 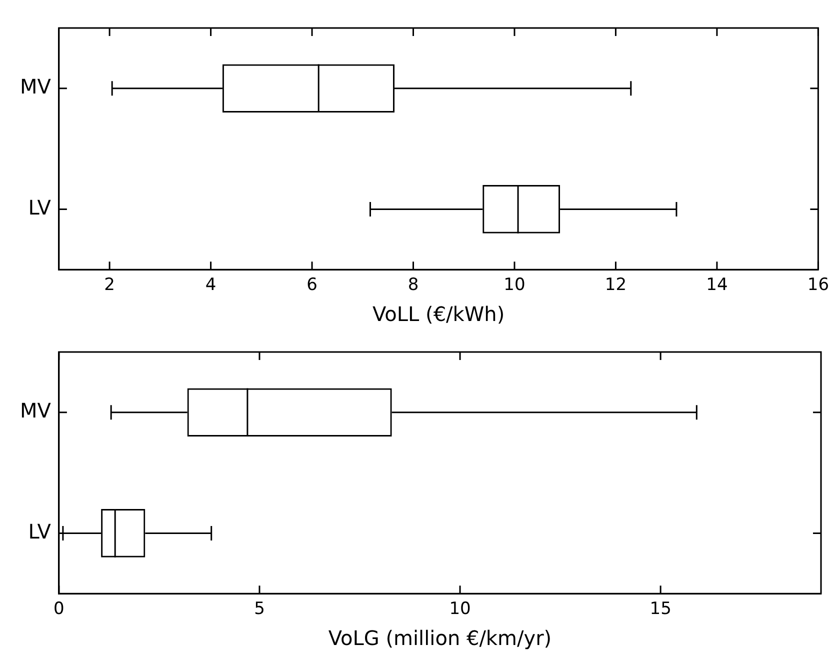 What do you see at coordinates (413, 285) in the screenshot?
I see `x-tick-label: 8` at bounding box center [413, 285].